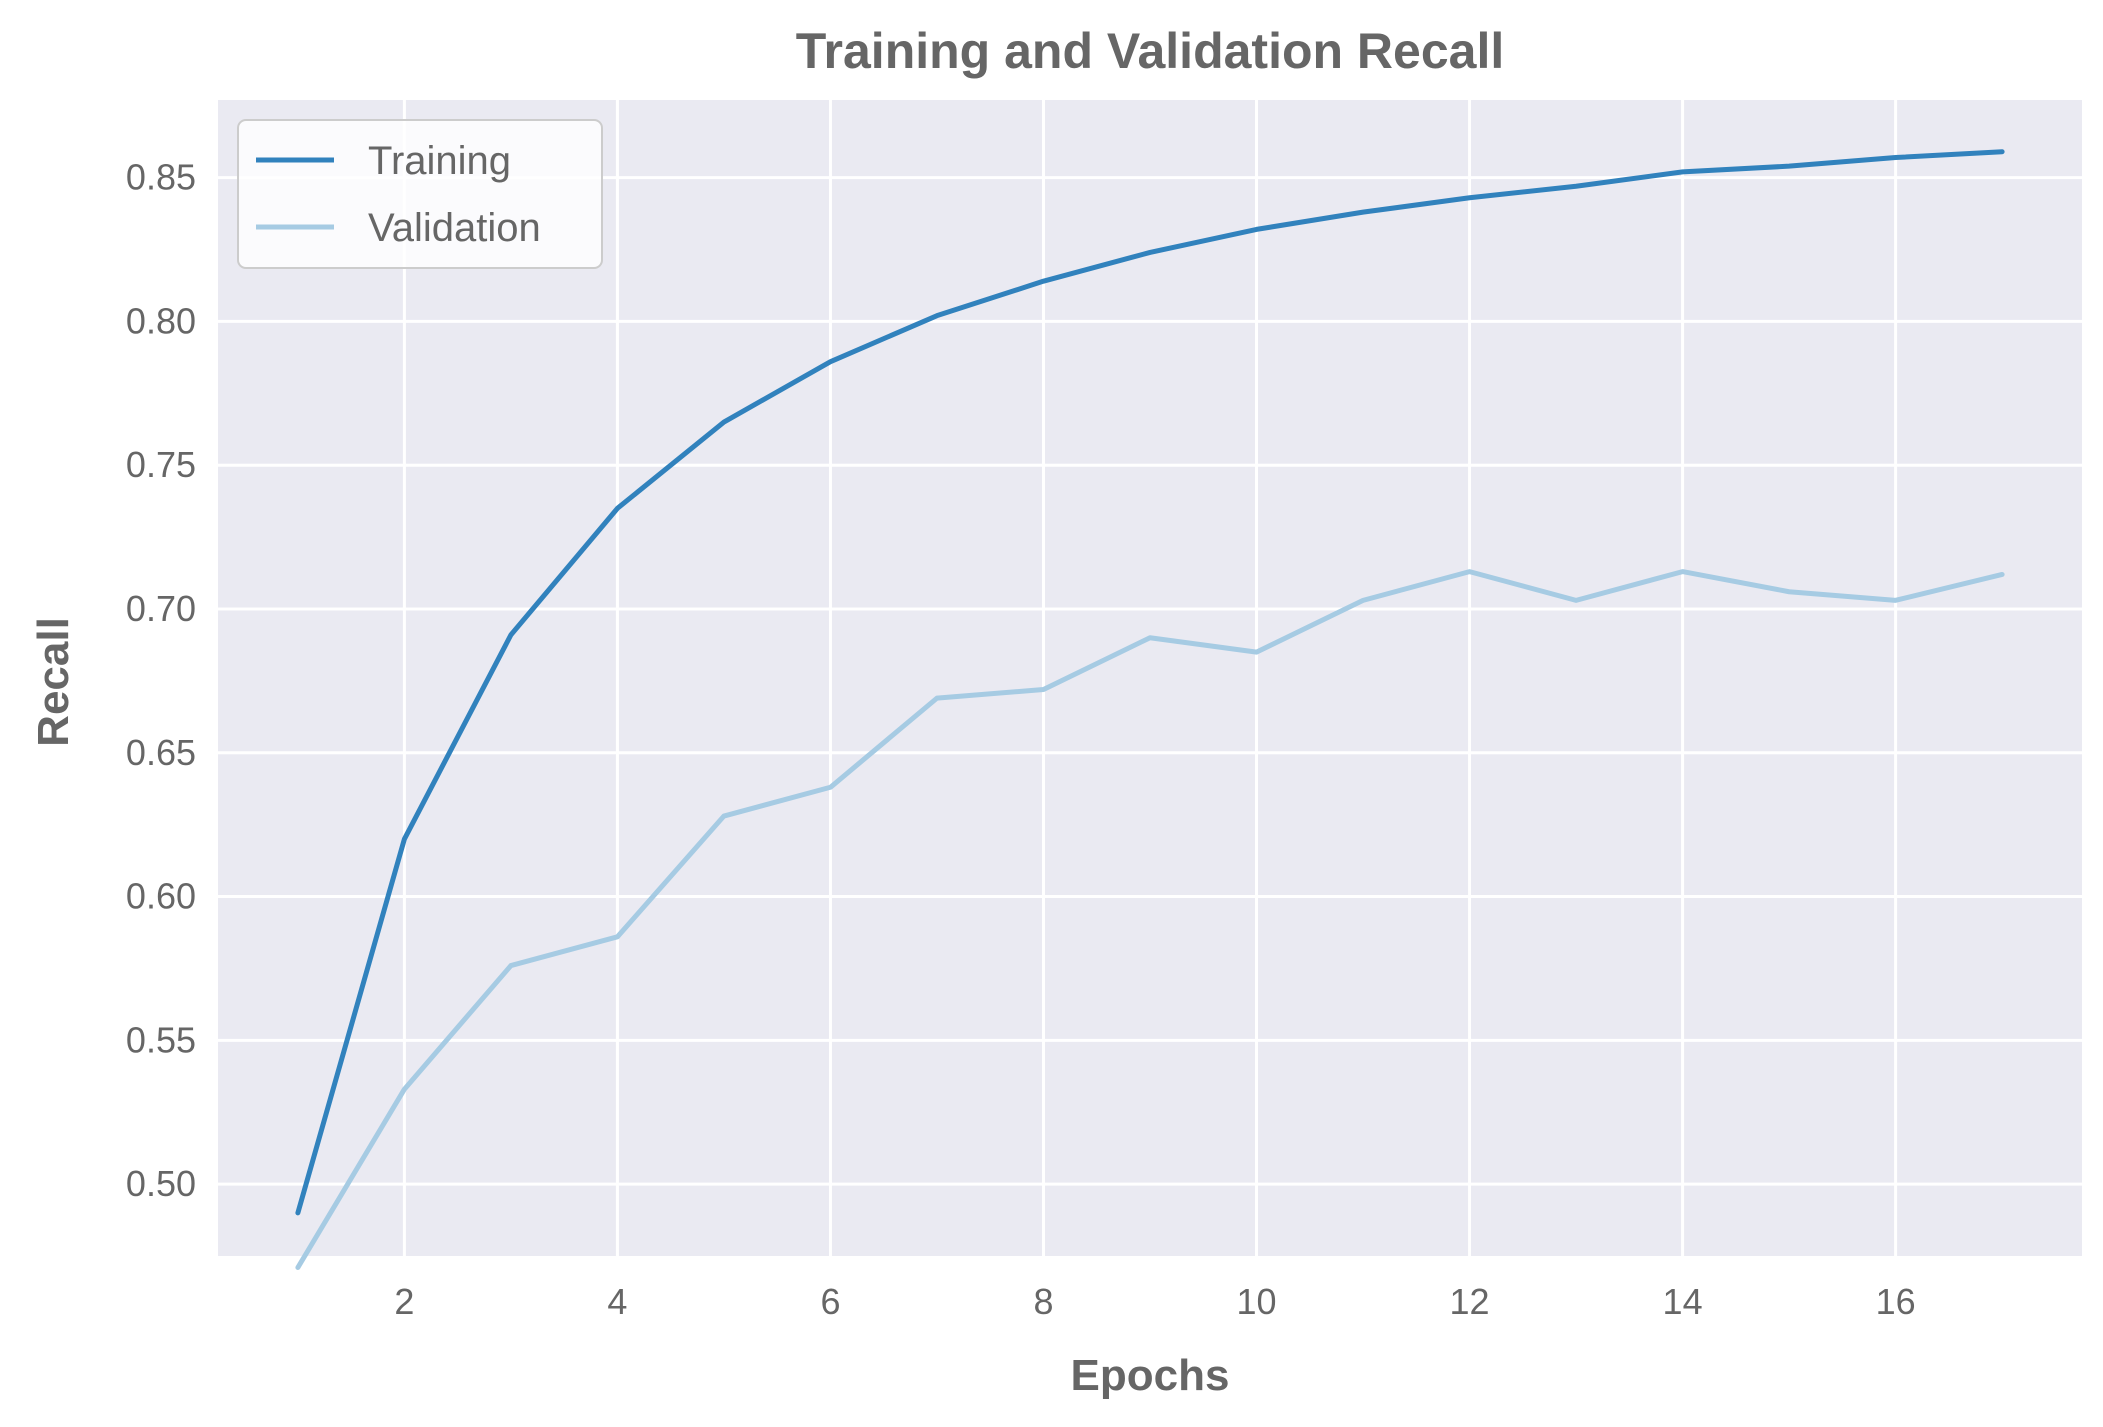 This screenshot has height=1427, width=2103. What do you see at coordinates (161, 464) in the screenshot?
I see `y-tick-label: 0.75` at bounding box center [161, 464].